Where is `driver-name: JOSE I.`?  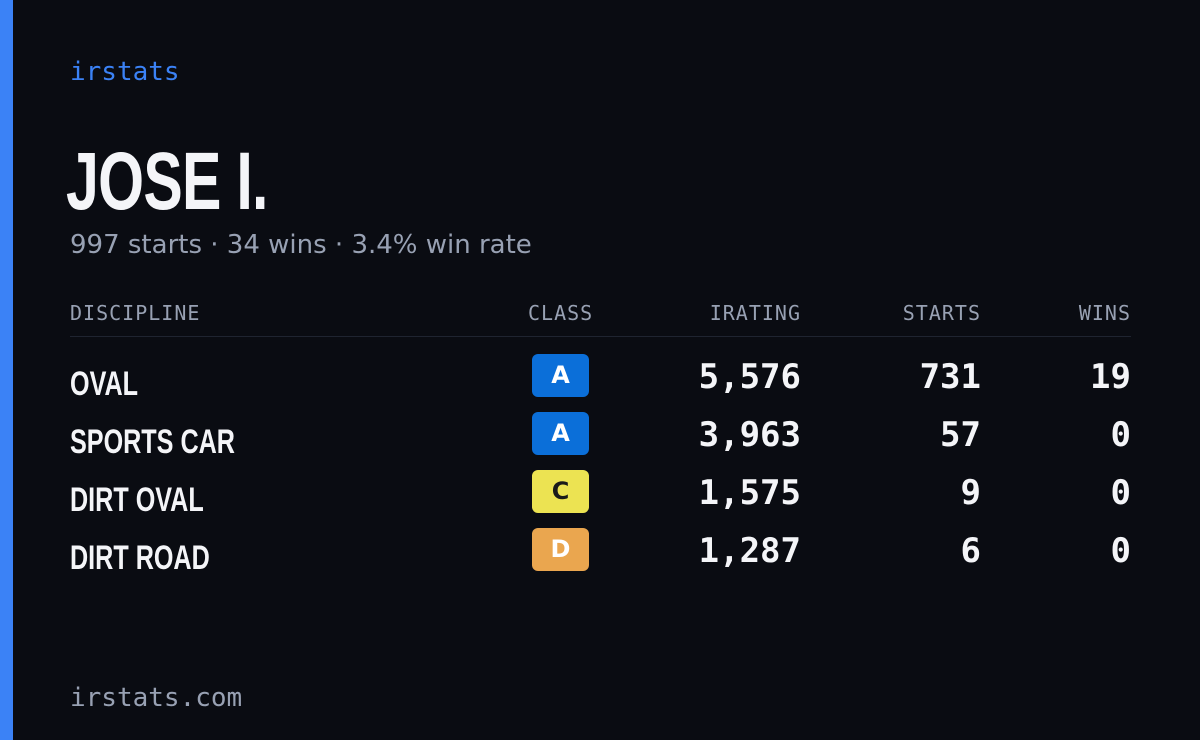 driver-name: JOSE I. is located at coordinates (167, 181).